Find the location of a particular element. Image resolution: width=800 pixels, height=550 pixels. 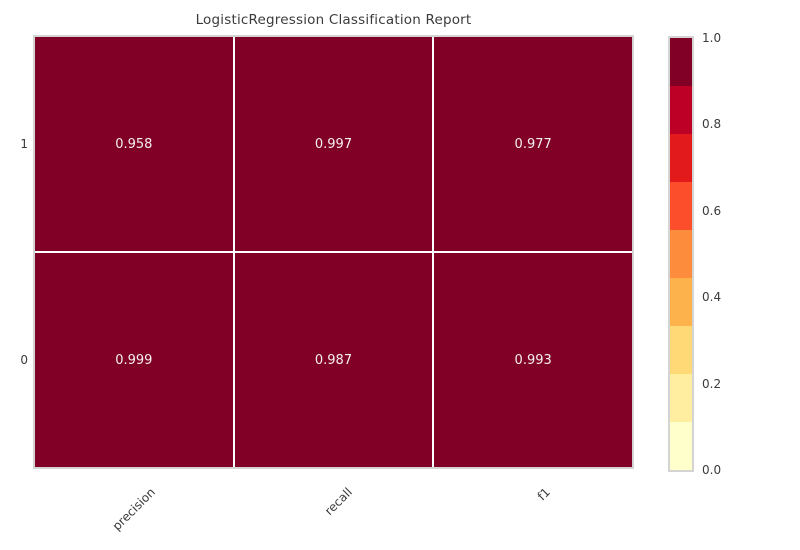

heatmap-cell-class1-f1: 0.977 is located at coordinates (533, 144).